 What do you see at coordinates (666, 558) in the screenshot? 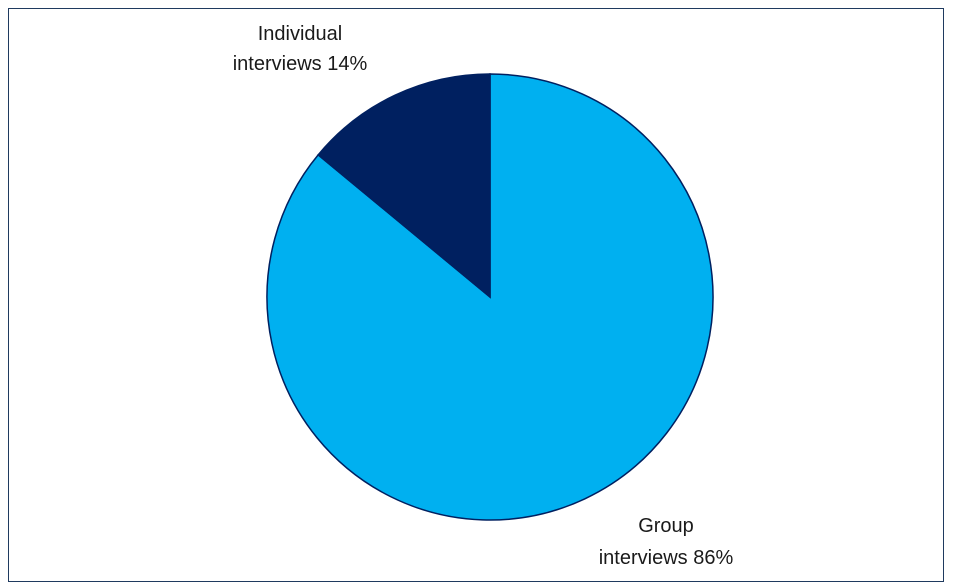
I see `slice-label-group-line2: interviews 86%` at bounding box center [666, 558].